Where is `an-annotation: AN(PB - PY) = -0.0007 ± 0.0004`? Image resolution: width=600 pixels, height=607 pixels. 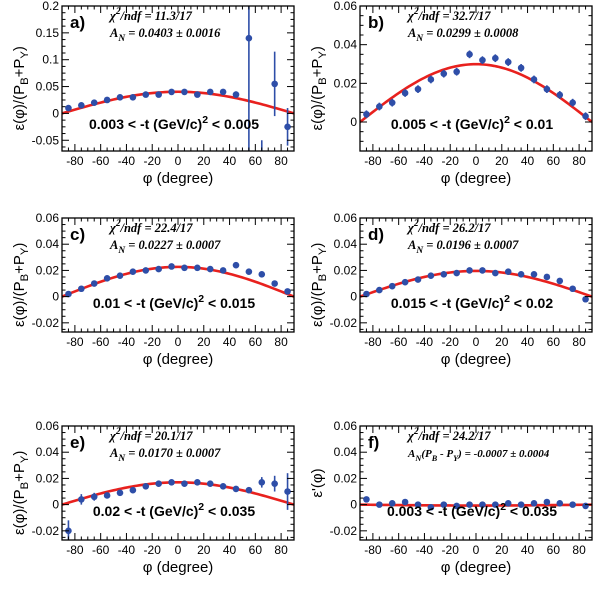 an-annotation: AN(PB - PY) = -0.0007 ± 0.0004 is located at coordinates (478, 455).